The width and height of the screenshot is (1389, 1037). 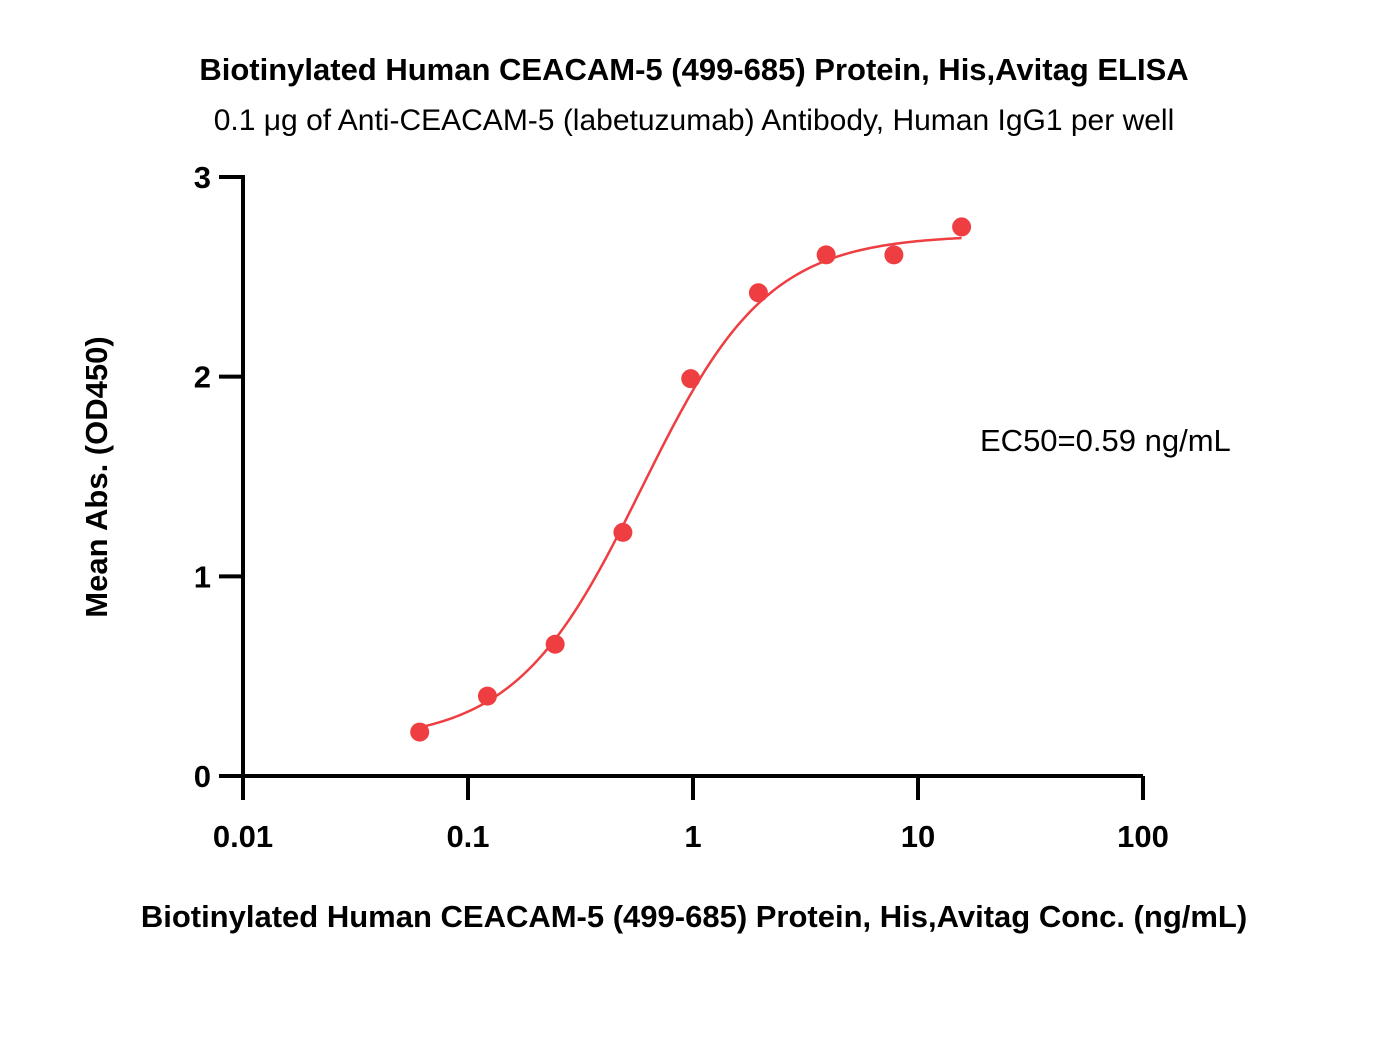 What do you see at coordinates (467, 836) in the screenshot?
I see `x-tick-label: 0.1` at bounding box center [467, 836].